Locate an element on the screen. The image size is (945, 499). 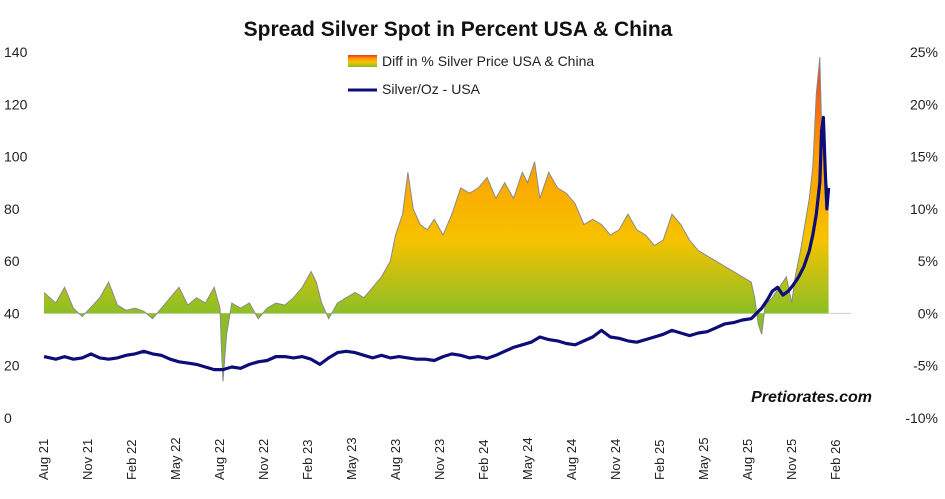
x-tick-label: Aug 22 is located at coordinates (219, 459).